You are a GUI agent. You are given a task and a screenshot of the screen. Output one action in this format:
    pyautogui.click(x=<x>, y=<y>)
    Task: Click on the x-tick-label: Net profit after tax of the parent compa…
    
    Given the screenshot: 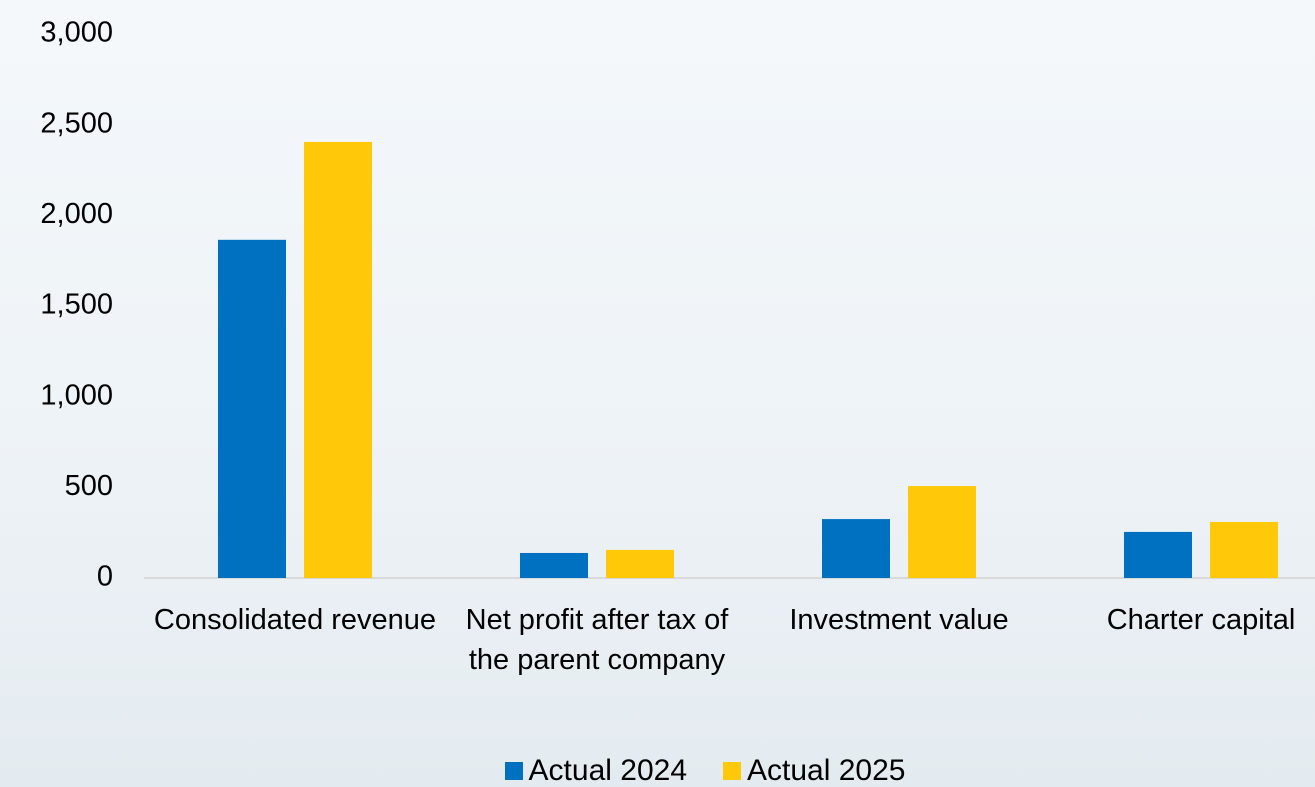 What is the action you would take?
    pyautogui.click(x=597, y=640)
    